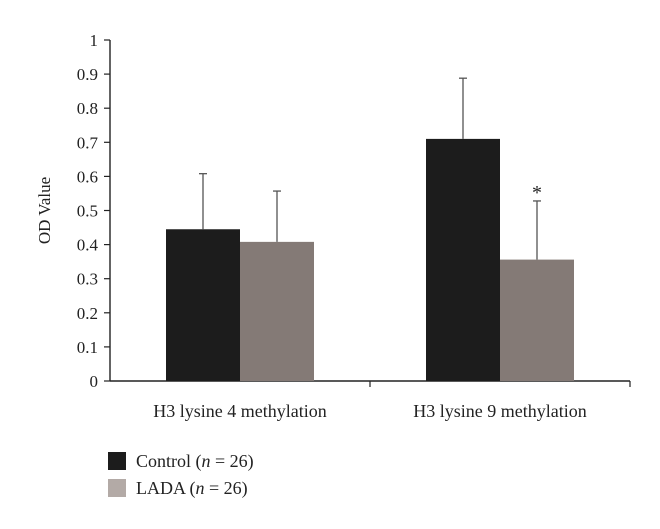 This screenshot has height=529, width=660. What do you see at coordinates (87, 176) in the screenshot?
I see `y-tick-label: 0.6` at bounding box center [87, 176].